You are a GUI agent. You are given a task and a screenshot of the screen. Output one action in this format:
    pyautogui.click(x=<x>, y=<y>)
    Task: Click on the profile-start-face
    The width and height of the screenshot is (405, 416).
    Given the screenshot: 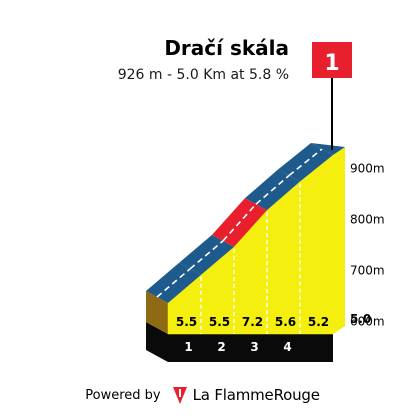 What is the action you would take?
    pyautogui.click(x=157, y=312)
    